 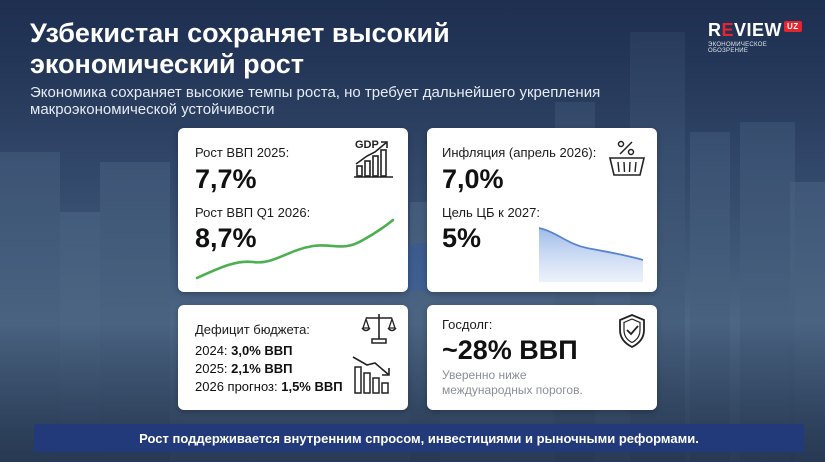 What do you see at coordinates (491, 212) in the screenshot?
I see `cb-target-label: Цель ЦБ к 2027:` at bounding box center [491, 212].